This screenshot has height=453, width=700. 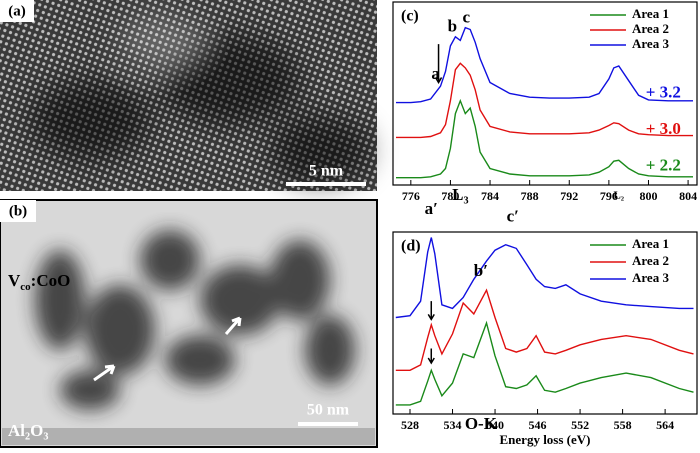 I want to click on annotation: O-K, so click(x=481, y=423).